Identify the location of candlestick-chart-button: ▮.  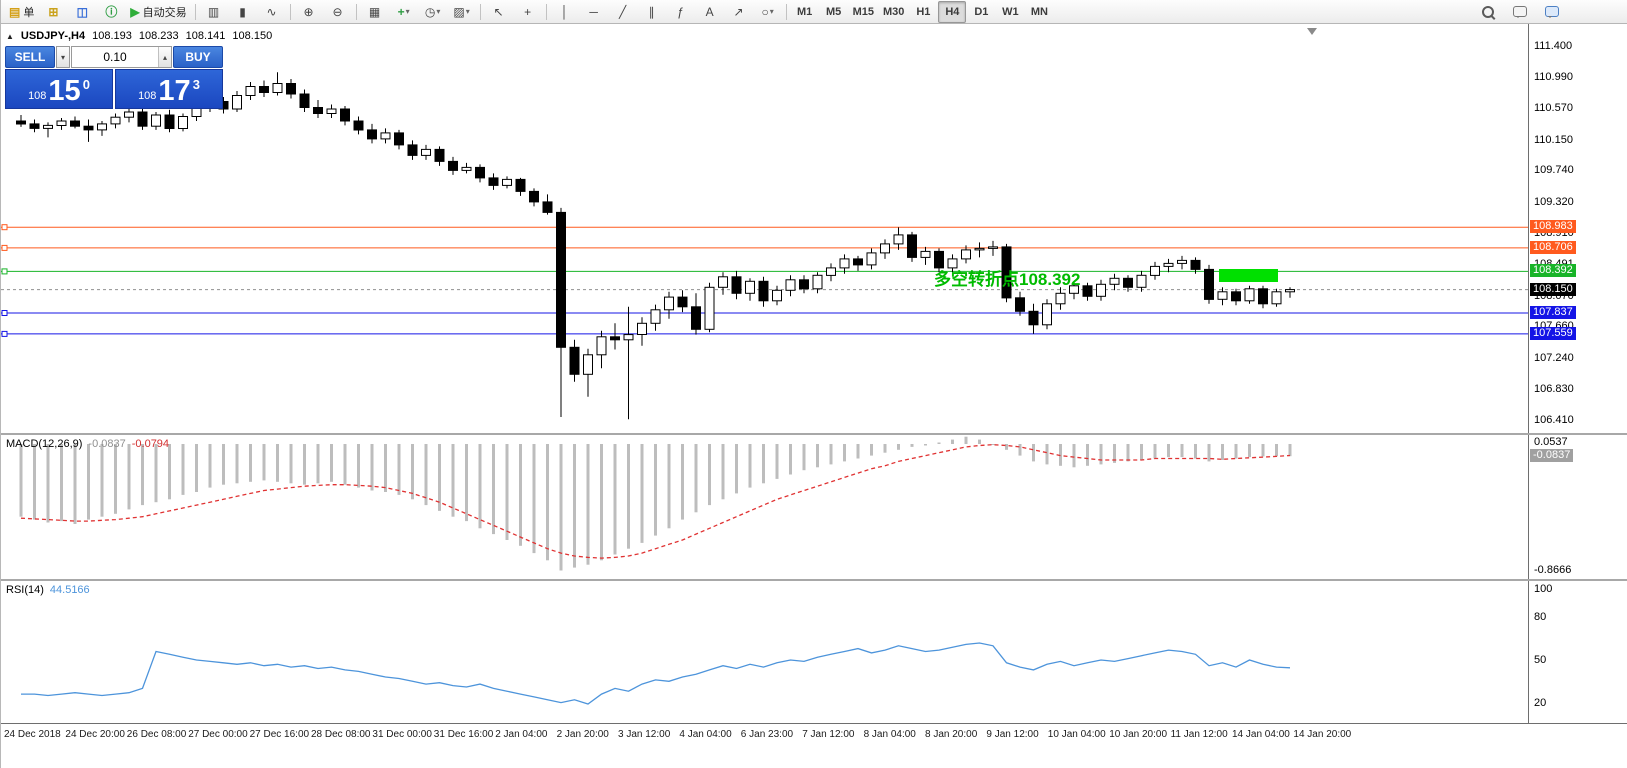
(243, 12).